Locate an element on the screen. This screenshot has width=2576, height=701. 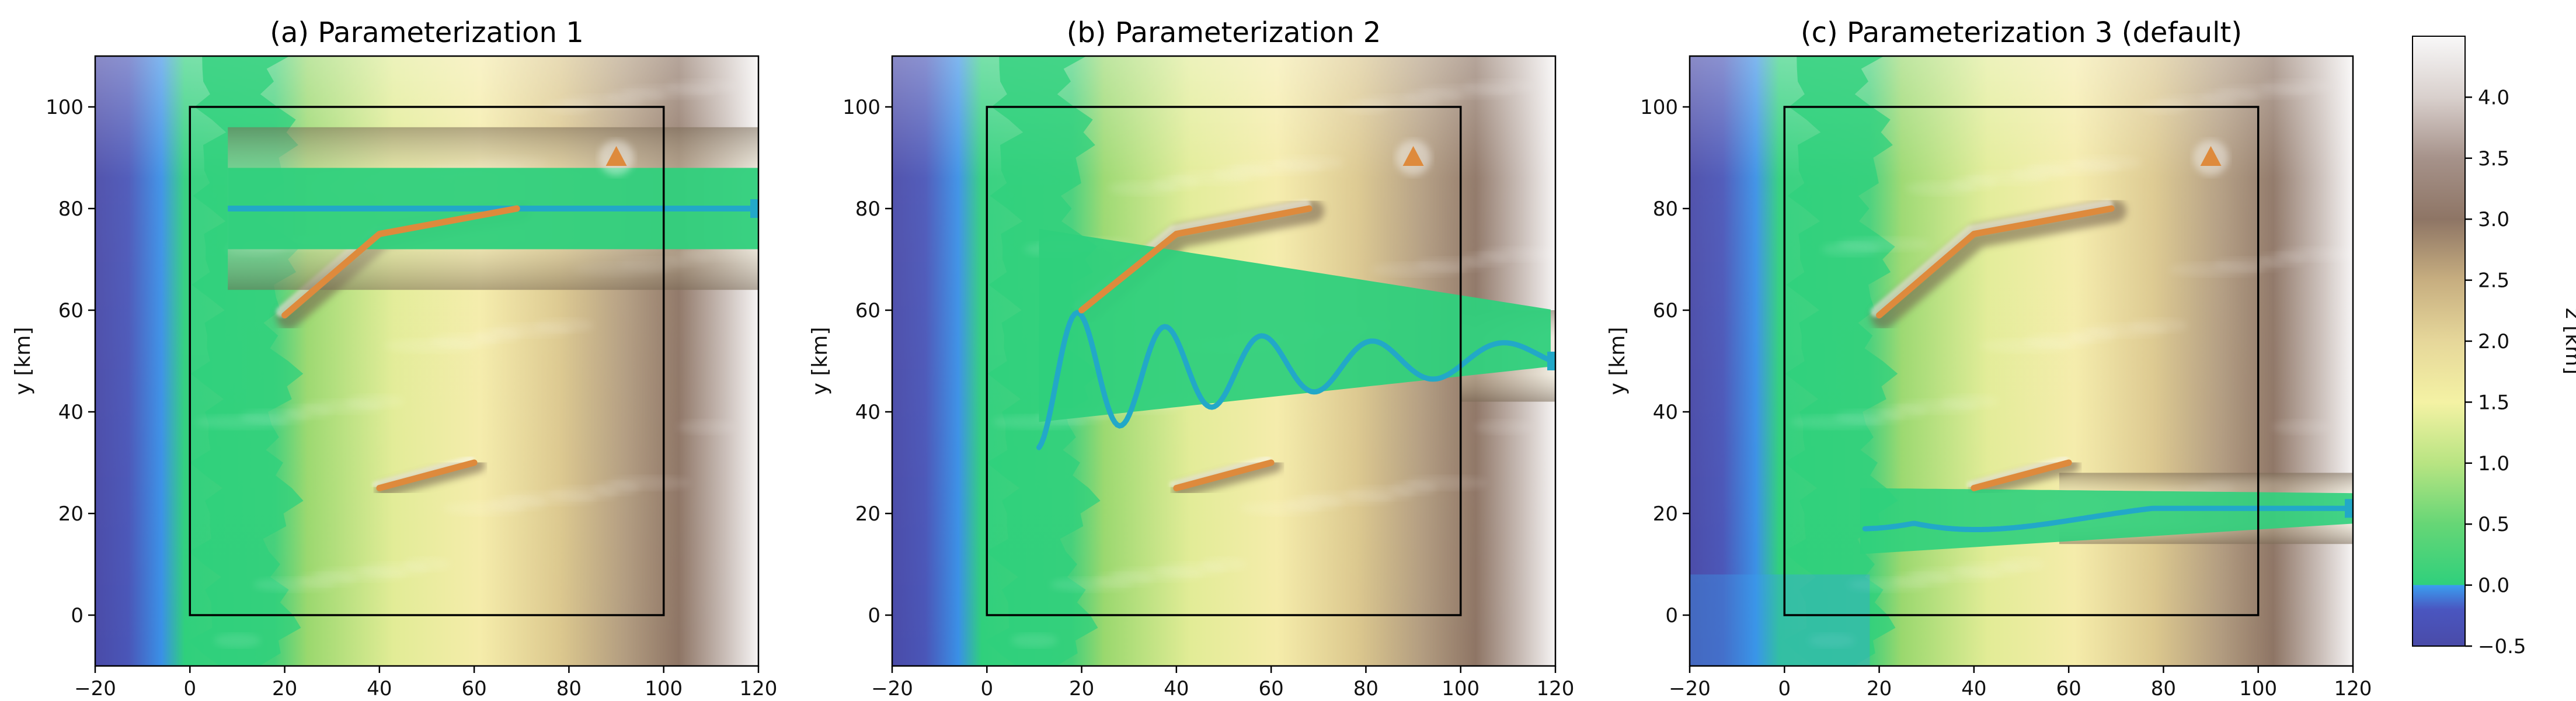
colorbar-gradient is located at coordinates (2439, 341).